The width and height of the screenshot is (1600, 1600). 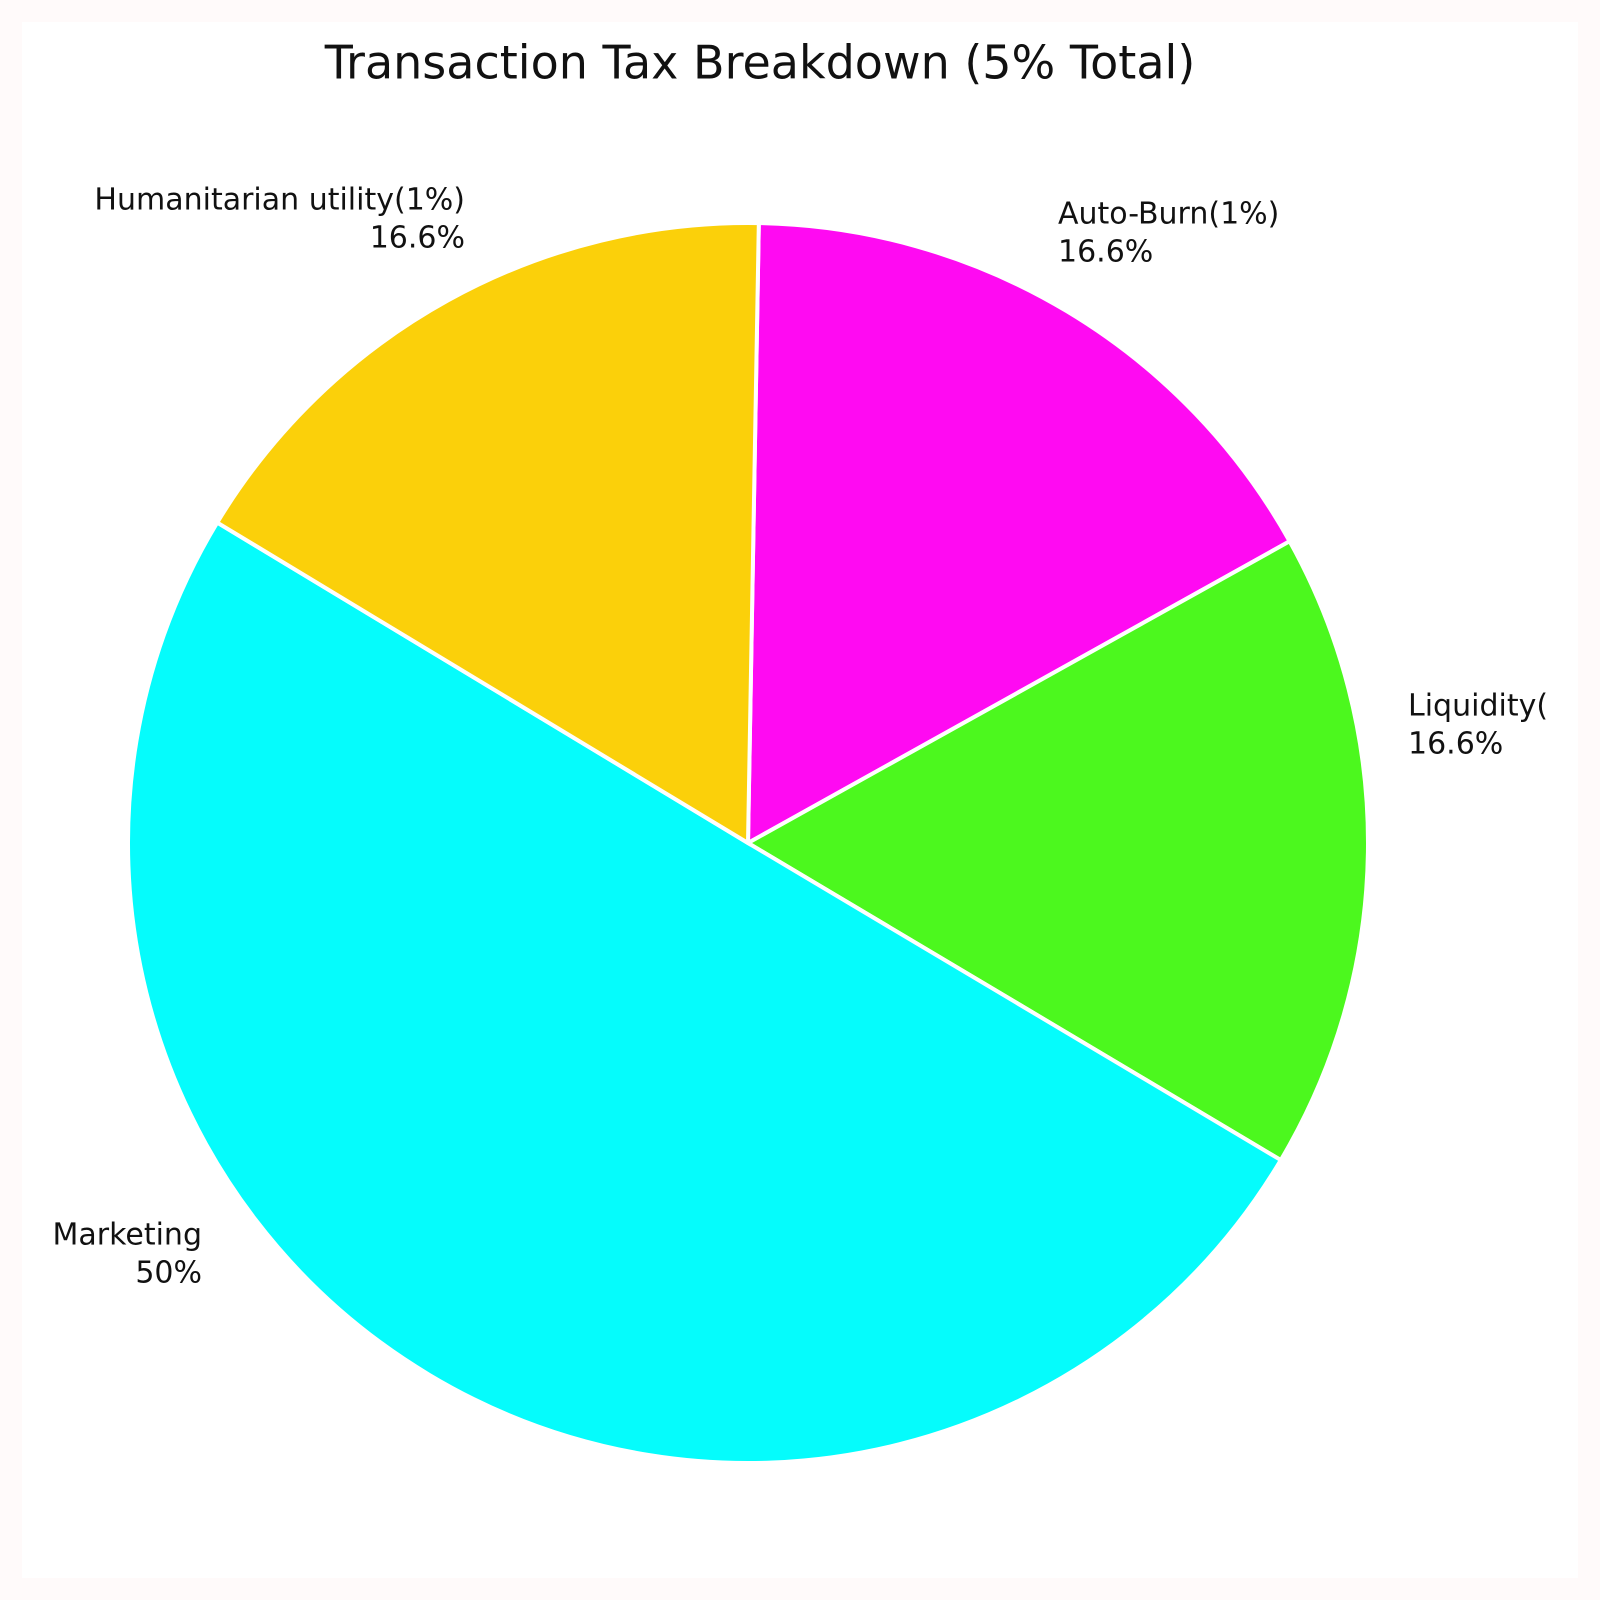 I want to click on chart-title: Transaction Tax Breakdown (5% Total), so click(x=760, y=63).